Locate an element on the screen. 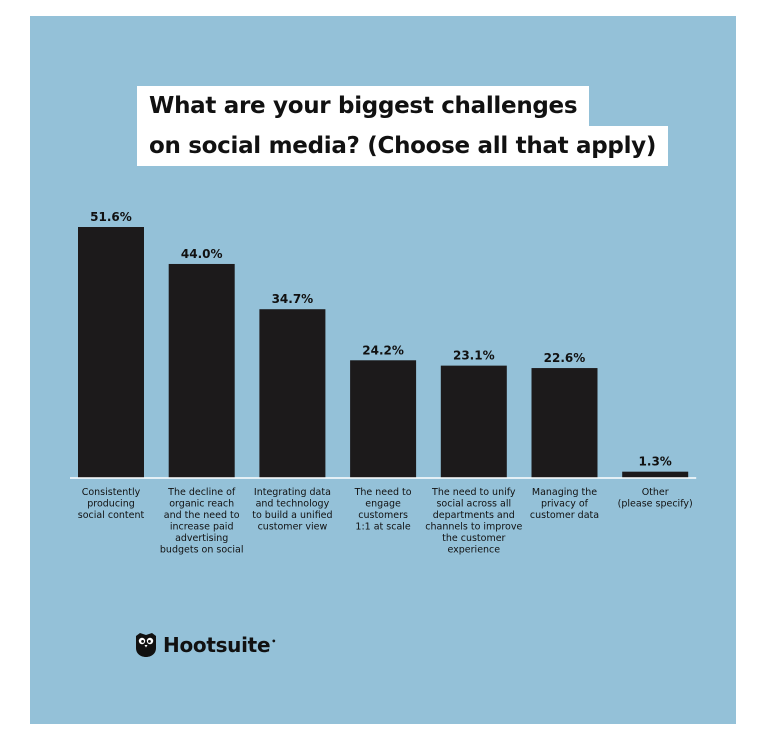 The image size is (765, 756). category-label-2-line-4: increase paid is located at coordinates (202, 527).